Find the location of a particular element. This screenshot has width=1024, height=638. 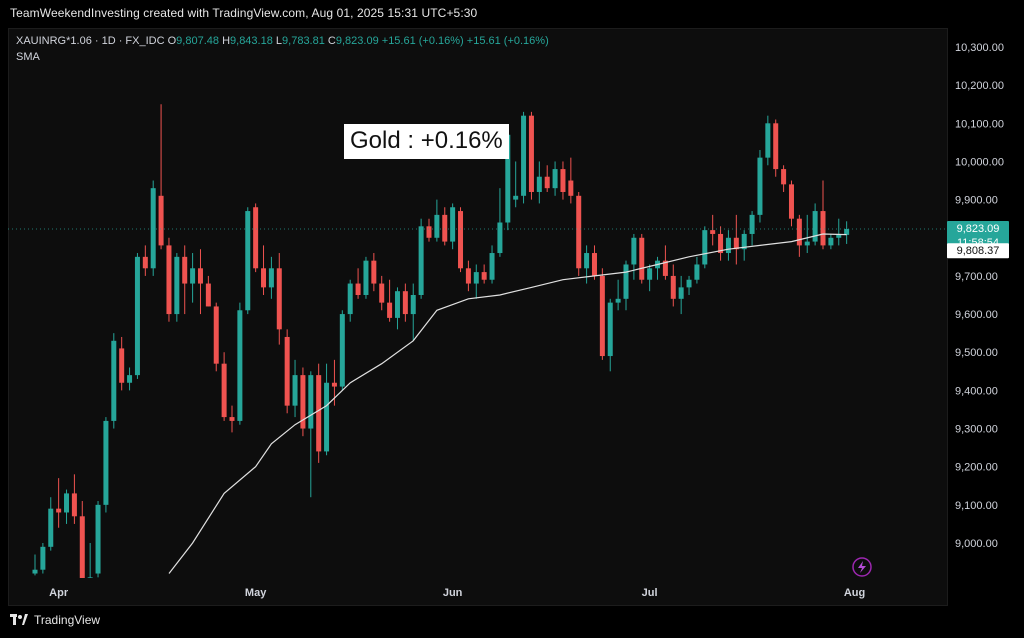

sma-price-tag is located at coordinates (978, 251).